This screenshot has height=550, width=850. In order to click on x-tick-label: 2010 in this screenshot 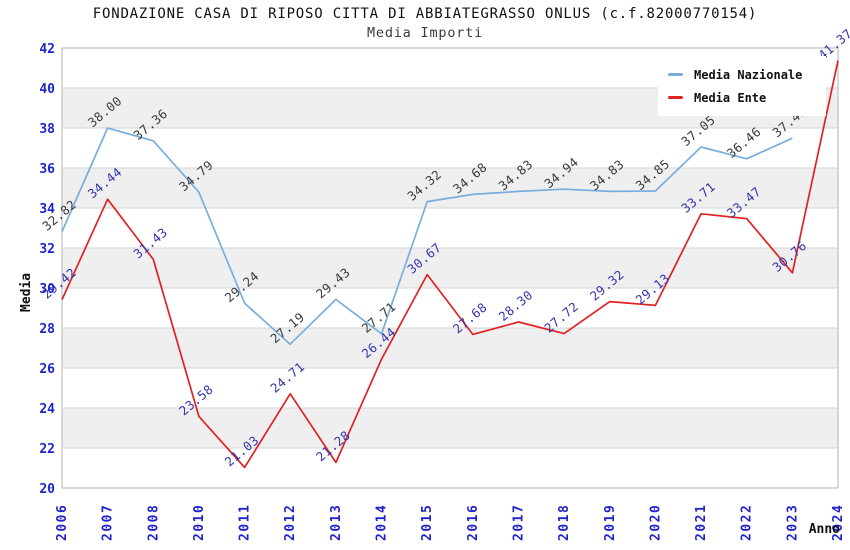, I will do `click(199, 522)`.